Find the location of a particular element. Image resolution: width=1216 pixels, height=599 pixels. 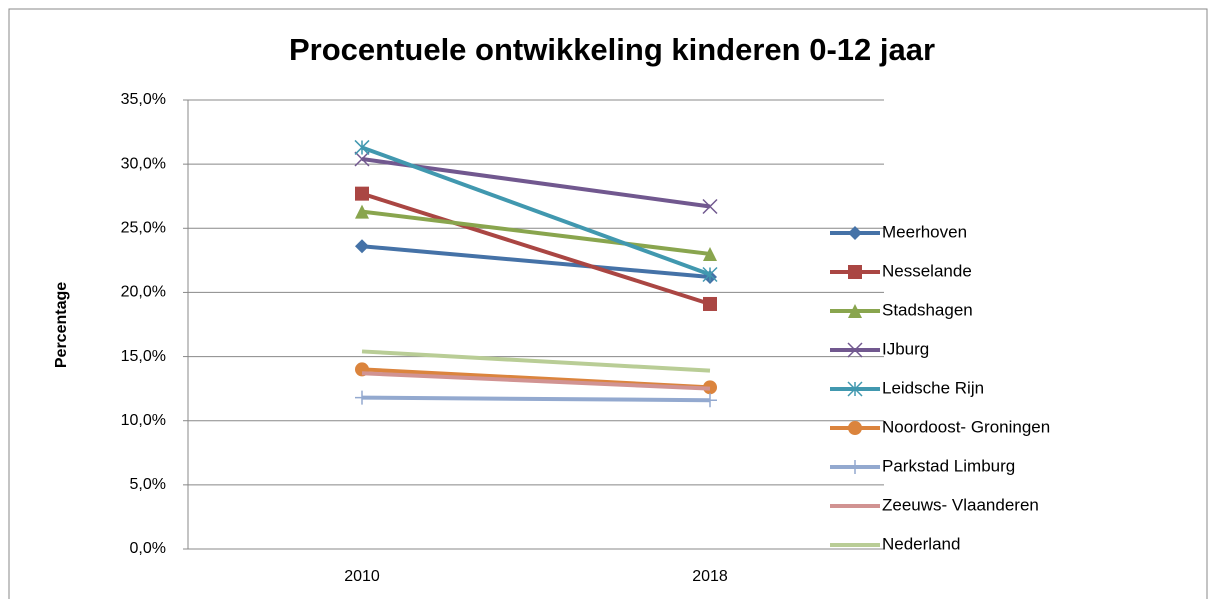

y-tick-label: 0,0% is located at coordinates (148, 548).